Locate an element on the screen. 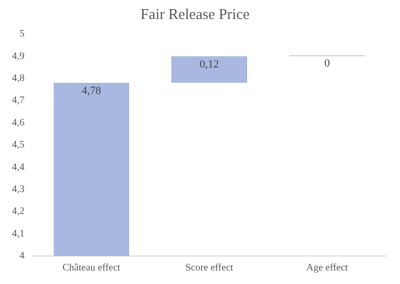 Image resolution: width=400 pixels, height=284 pixels. y-tick-label: 4,6 is located at coordinates (18, 122).